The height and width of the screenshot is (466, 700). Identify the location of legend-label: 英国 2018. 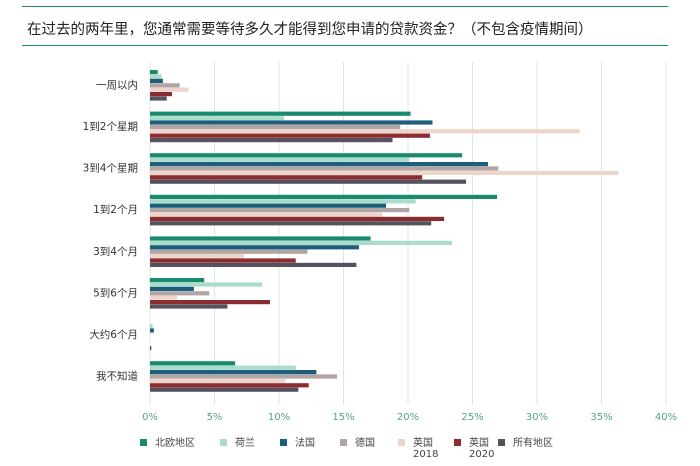
(426, 449).